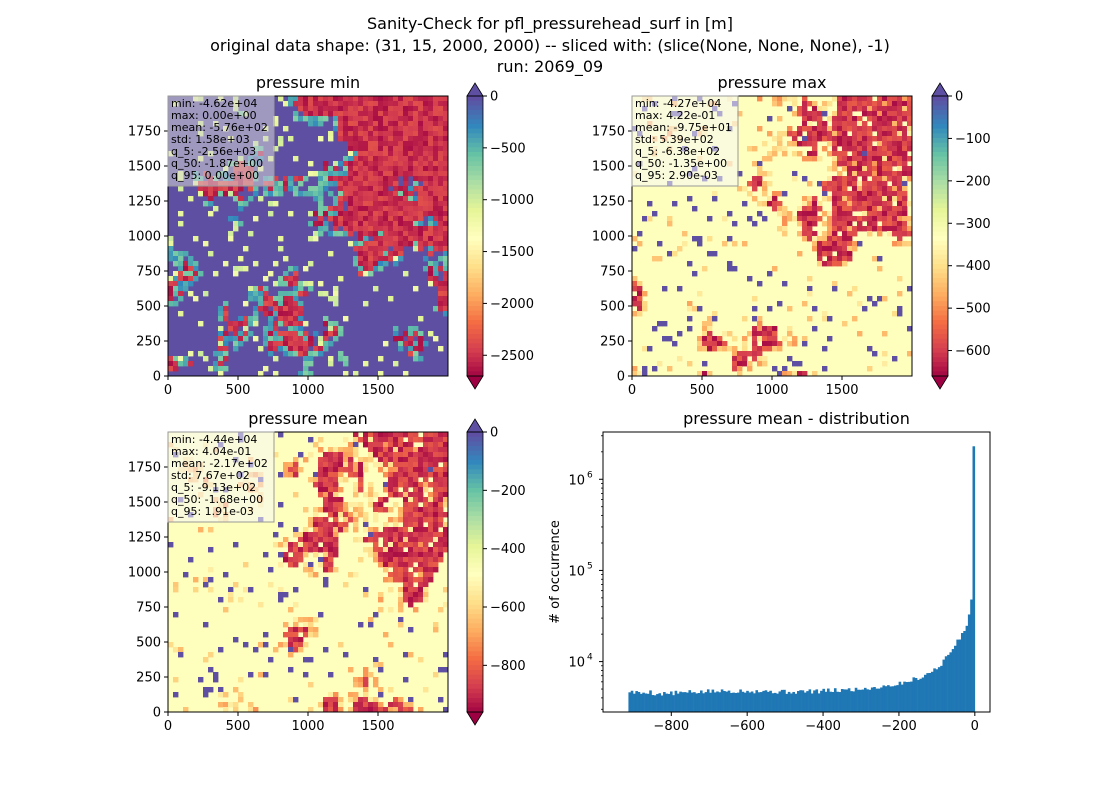 The width and height of the screenshot is (1100, 800). What do you see at coordinates (217, 163) in the screenshot?
I see `stats-line: q_50: -1.87e+00` at bounding box center [217, 163].